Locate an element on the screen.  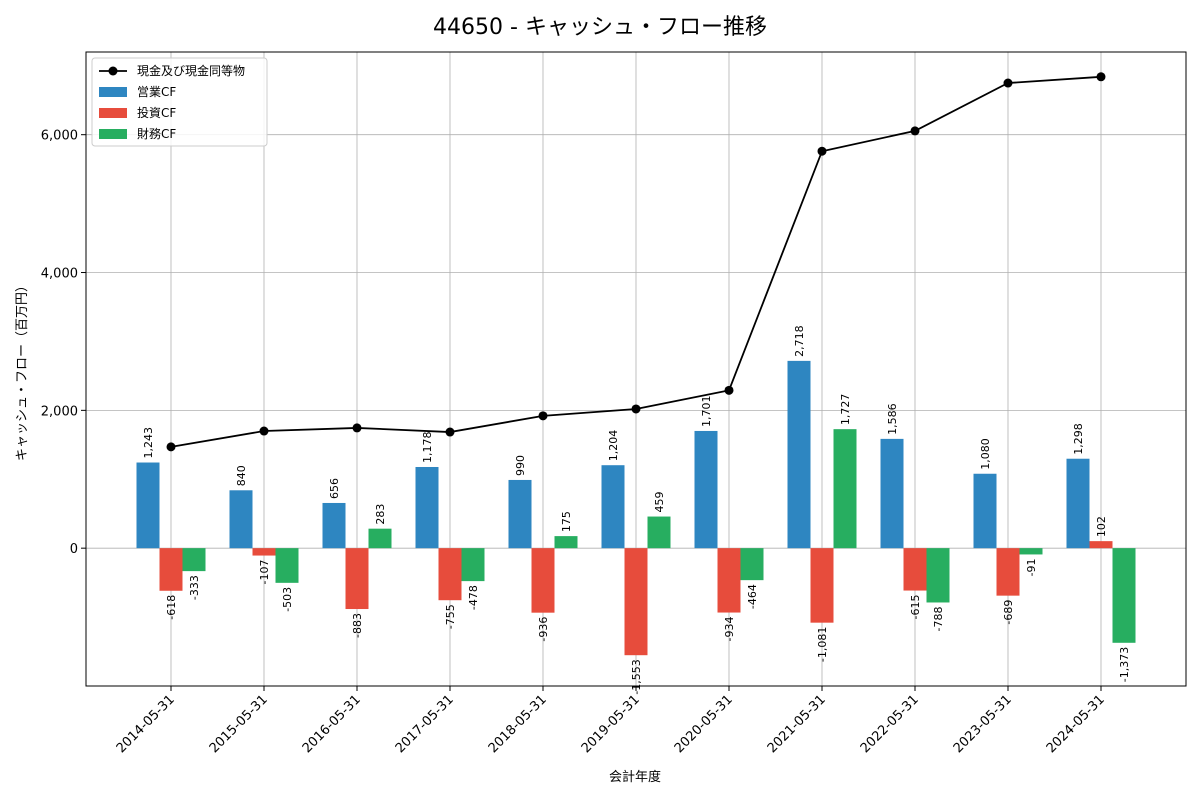
bar-value-label: 2,718 is located at coordinates (799, 341).